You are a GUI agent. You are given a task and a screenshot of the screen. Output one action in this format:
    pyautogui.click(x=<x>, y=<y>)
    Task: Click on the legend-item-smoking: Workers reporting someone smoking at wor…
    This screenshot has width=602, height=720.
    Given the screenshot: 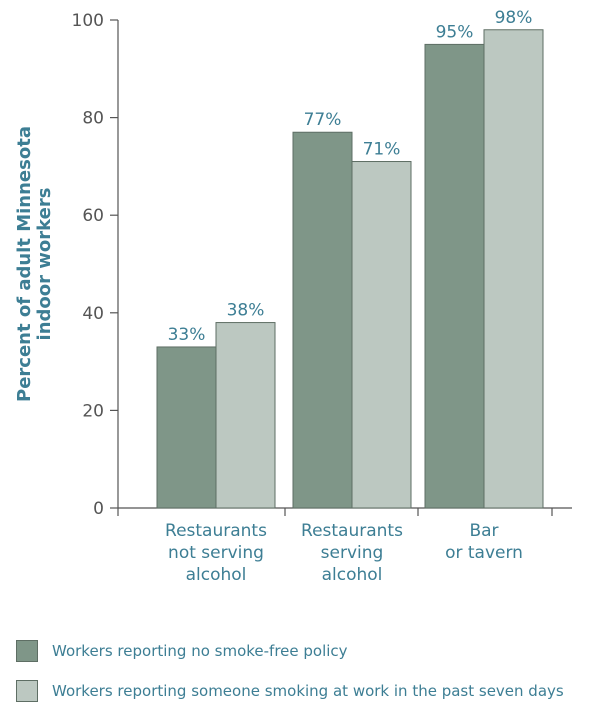 What is the action you would take?
    pyautogui.click(x=306, y=691)
    